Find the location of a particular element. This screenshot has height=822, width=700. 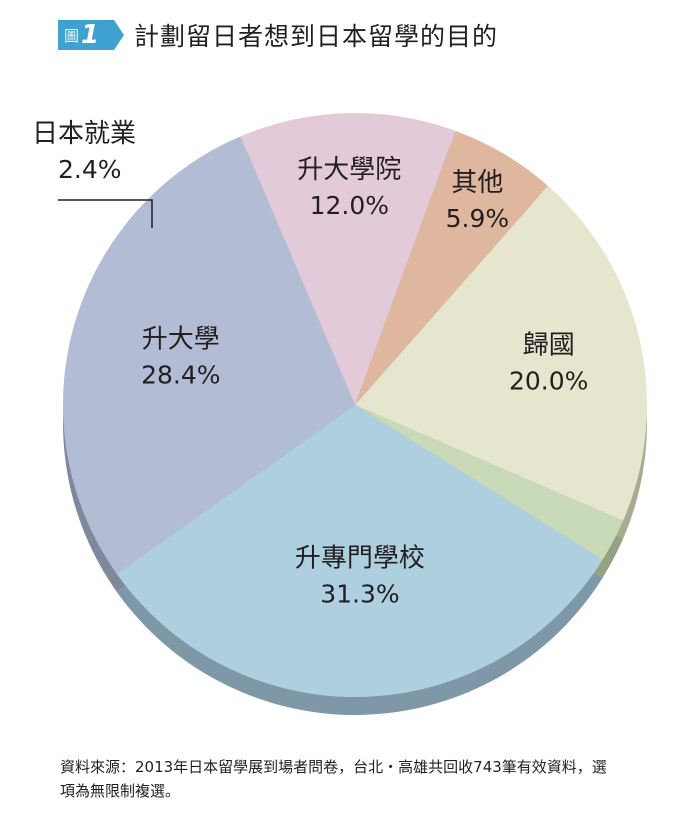

slice-label: 升大學院 is located at coordinates (349, 170).